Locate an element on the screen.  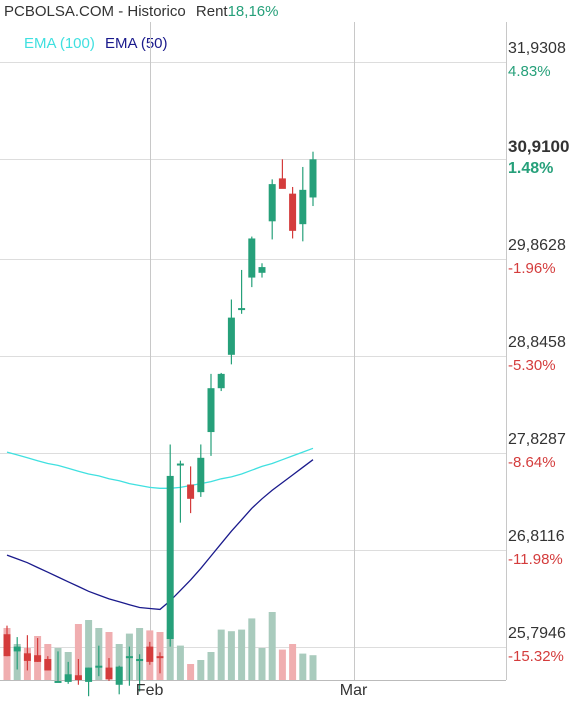
legend-ema50: EMA (50) is located at coordinates (136, 43).